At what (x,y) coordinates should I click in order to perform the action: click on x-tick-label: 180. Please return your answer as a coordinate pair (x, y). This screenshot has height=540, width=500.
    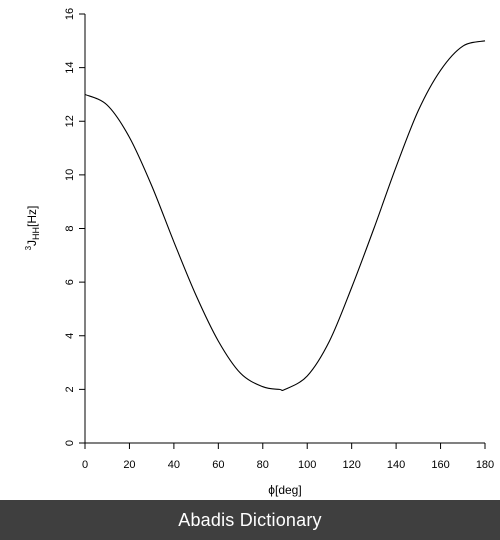
    Looking at the image, I should click on (485, 465).